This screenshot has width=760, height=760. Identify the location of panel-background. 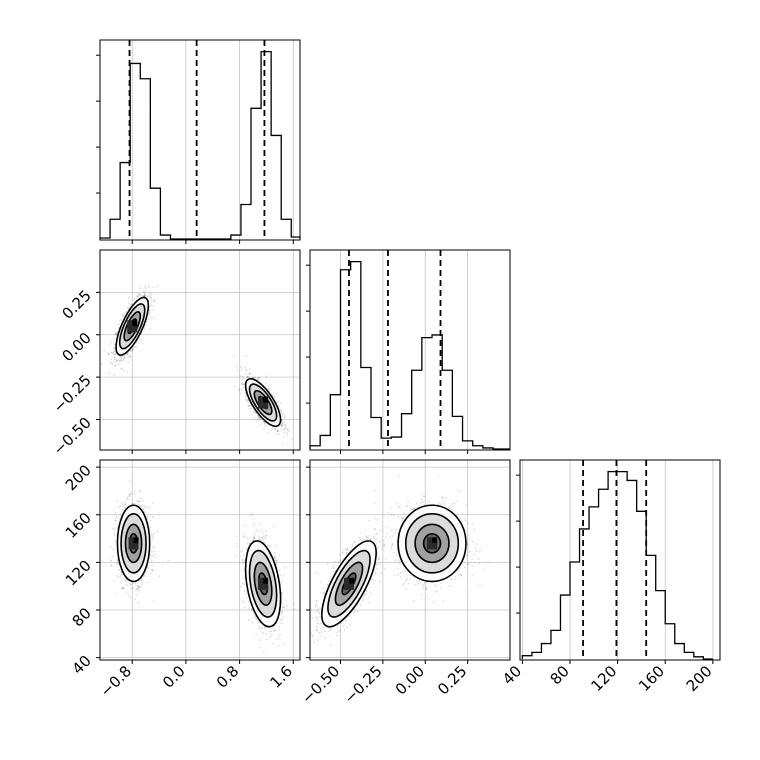
(410, 350).